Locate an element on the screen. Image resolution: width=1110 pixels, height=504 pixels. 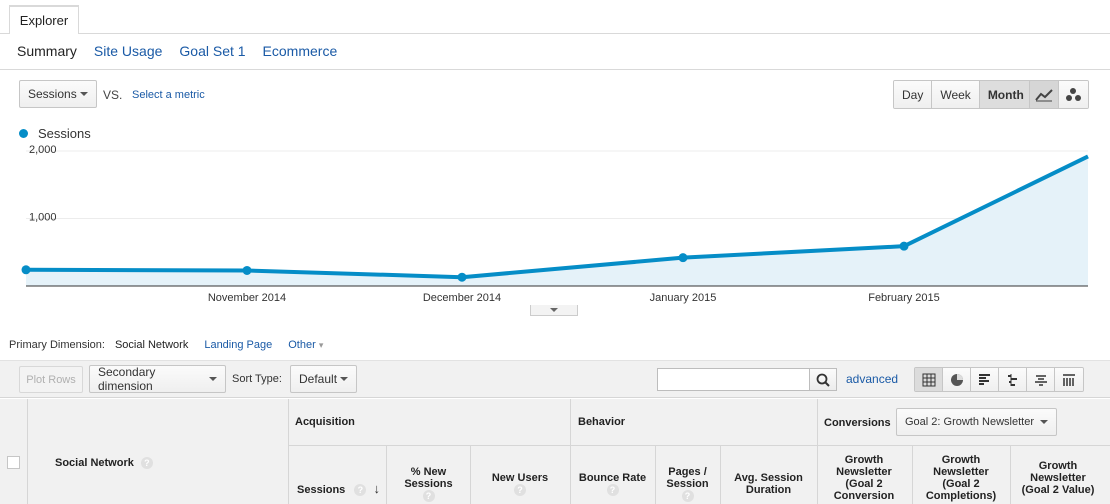
select-metric-link: Select a metric is located at coordinates (168, 95).